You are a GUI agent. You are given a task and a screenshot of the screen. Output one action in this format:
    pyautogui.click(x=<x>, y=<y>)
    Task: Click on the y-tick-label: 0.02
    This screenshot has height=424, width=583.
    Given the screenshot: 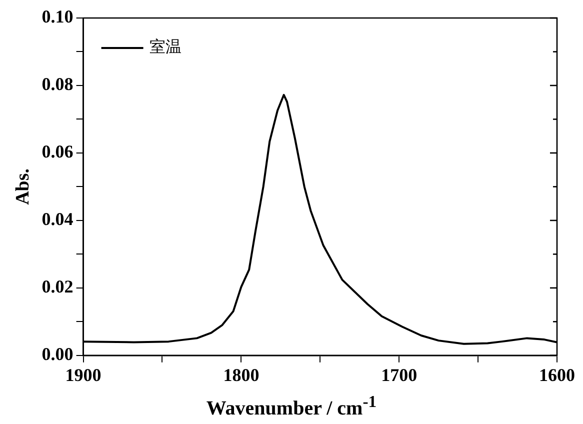 What is the action you would take?
    pyautogui.click(x=58, y=286)
    